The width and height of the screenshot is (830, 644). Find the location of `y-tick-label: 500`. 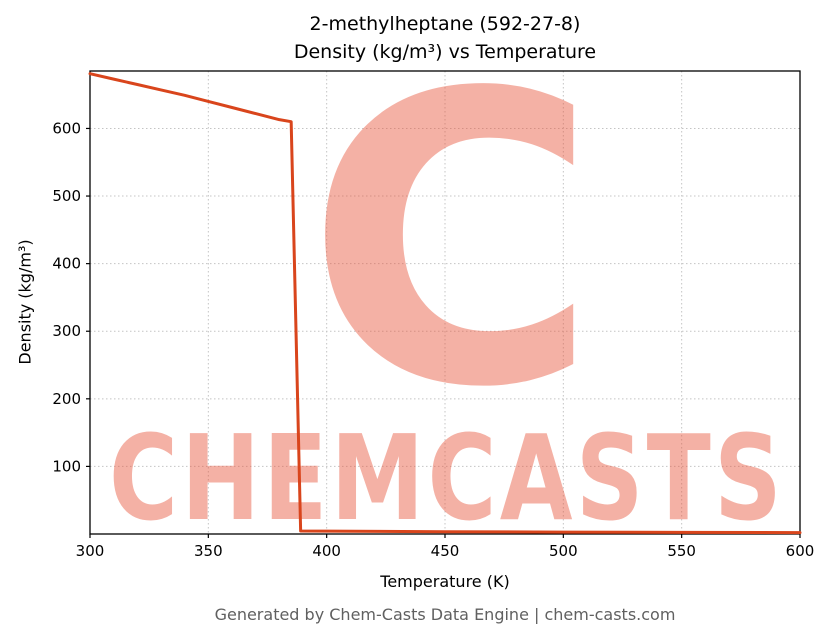

y-tick-label: 500 is located at coordinates (66, 196).